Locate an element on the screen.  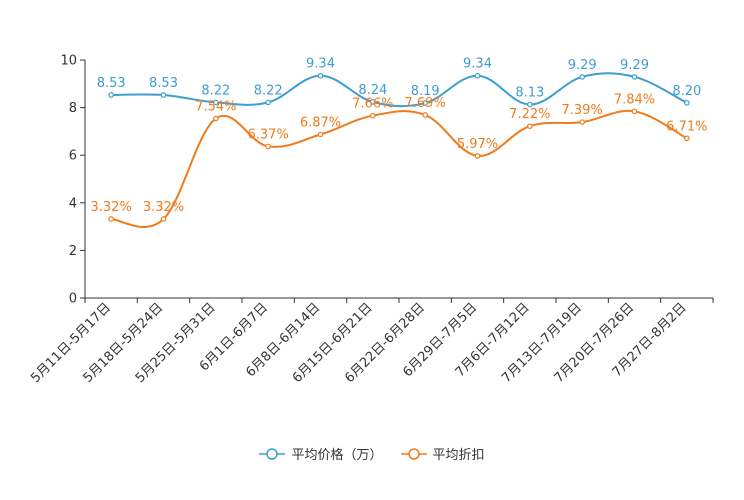
legend-item-discount: 平均折扣 is located at coordinates (442, 453).